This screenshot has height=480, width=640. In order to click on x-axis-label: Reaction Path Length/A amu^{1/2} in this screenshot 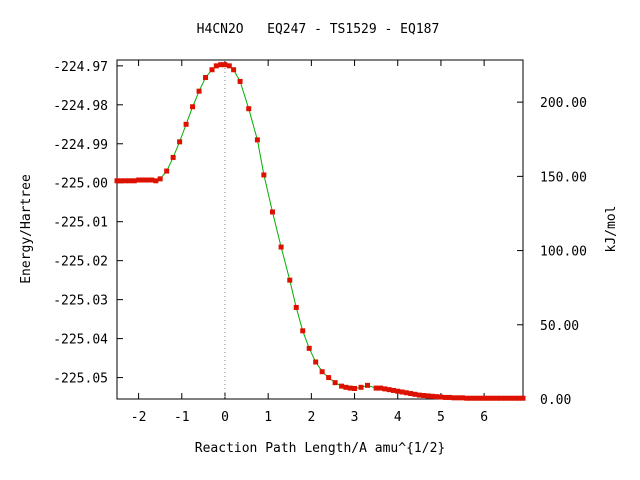, I will do `click(320, 448)`.